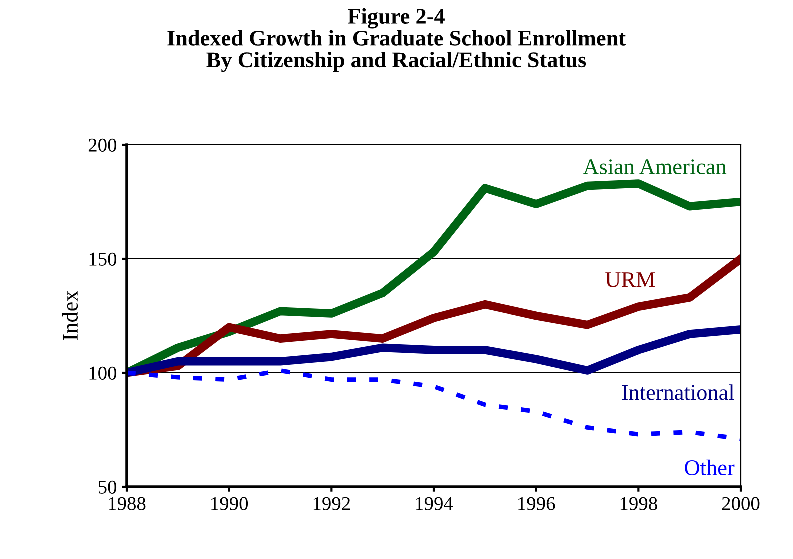  I want to click on x-tick-label: 1990, so click(230, 503).